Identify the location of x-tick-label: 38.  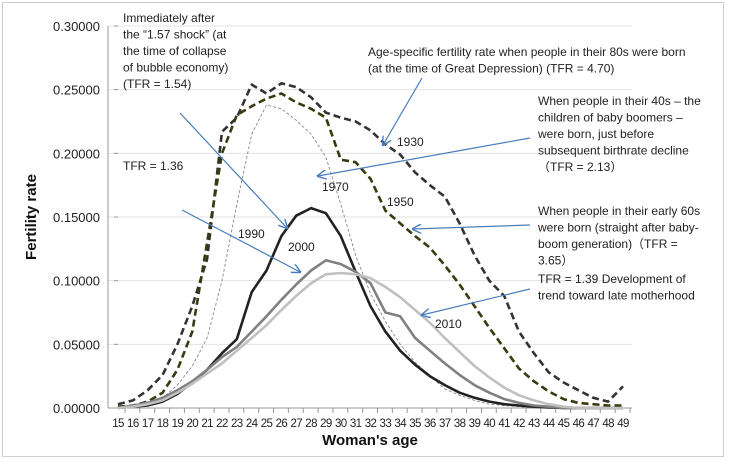
(460, 424).